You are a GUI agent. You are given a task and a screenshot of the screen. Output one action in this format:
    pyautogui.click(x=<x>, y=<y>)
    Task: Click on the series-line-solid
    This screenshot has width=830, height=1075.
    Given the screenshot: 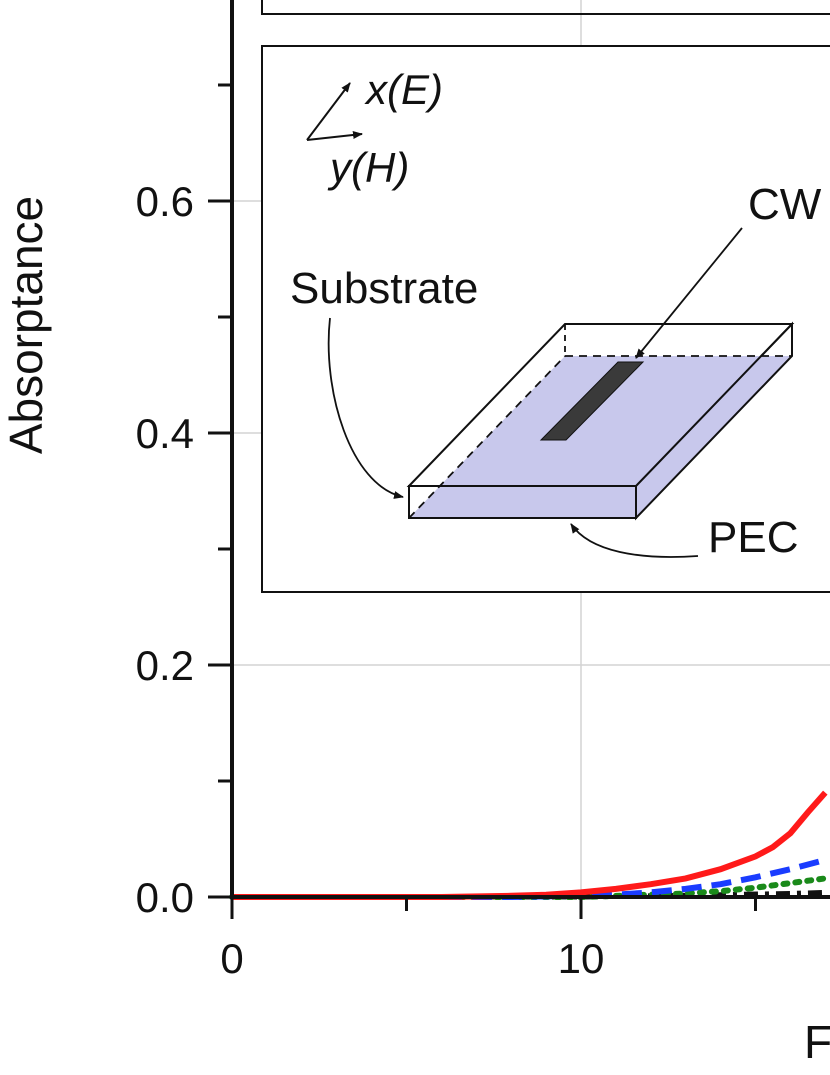 What is the action you would take?
    pyautogui.click(x=530, y=845)
    